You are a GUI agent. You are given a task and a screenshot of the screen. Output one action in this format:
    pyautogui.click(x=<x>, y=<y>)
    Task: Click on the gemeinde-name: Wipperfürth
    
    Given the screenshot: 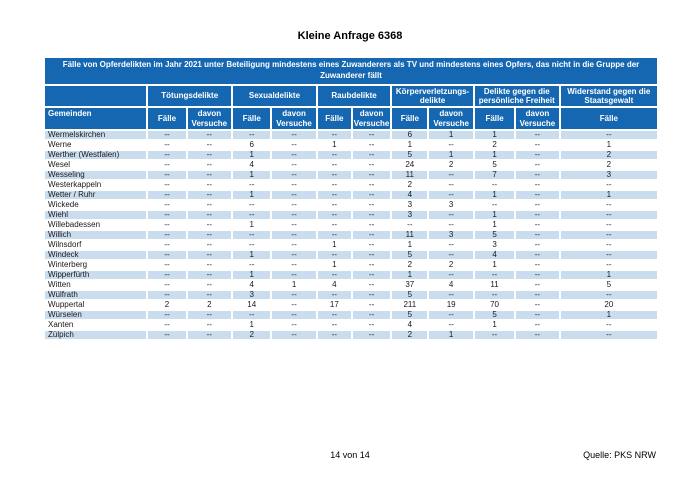 What is the action you would take?
    pyautogui.click(x=96, y=275)
    